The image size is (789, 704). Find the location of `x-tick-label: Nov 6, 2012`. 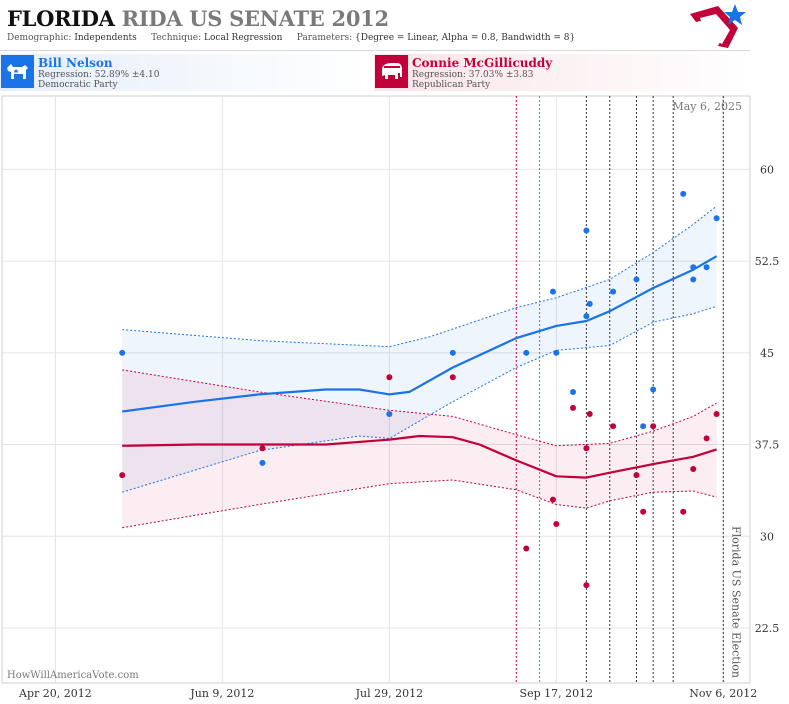

x-tick-label: Nov 6, 2012 is located at coordinates (723, 693).